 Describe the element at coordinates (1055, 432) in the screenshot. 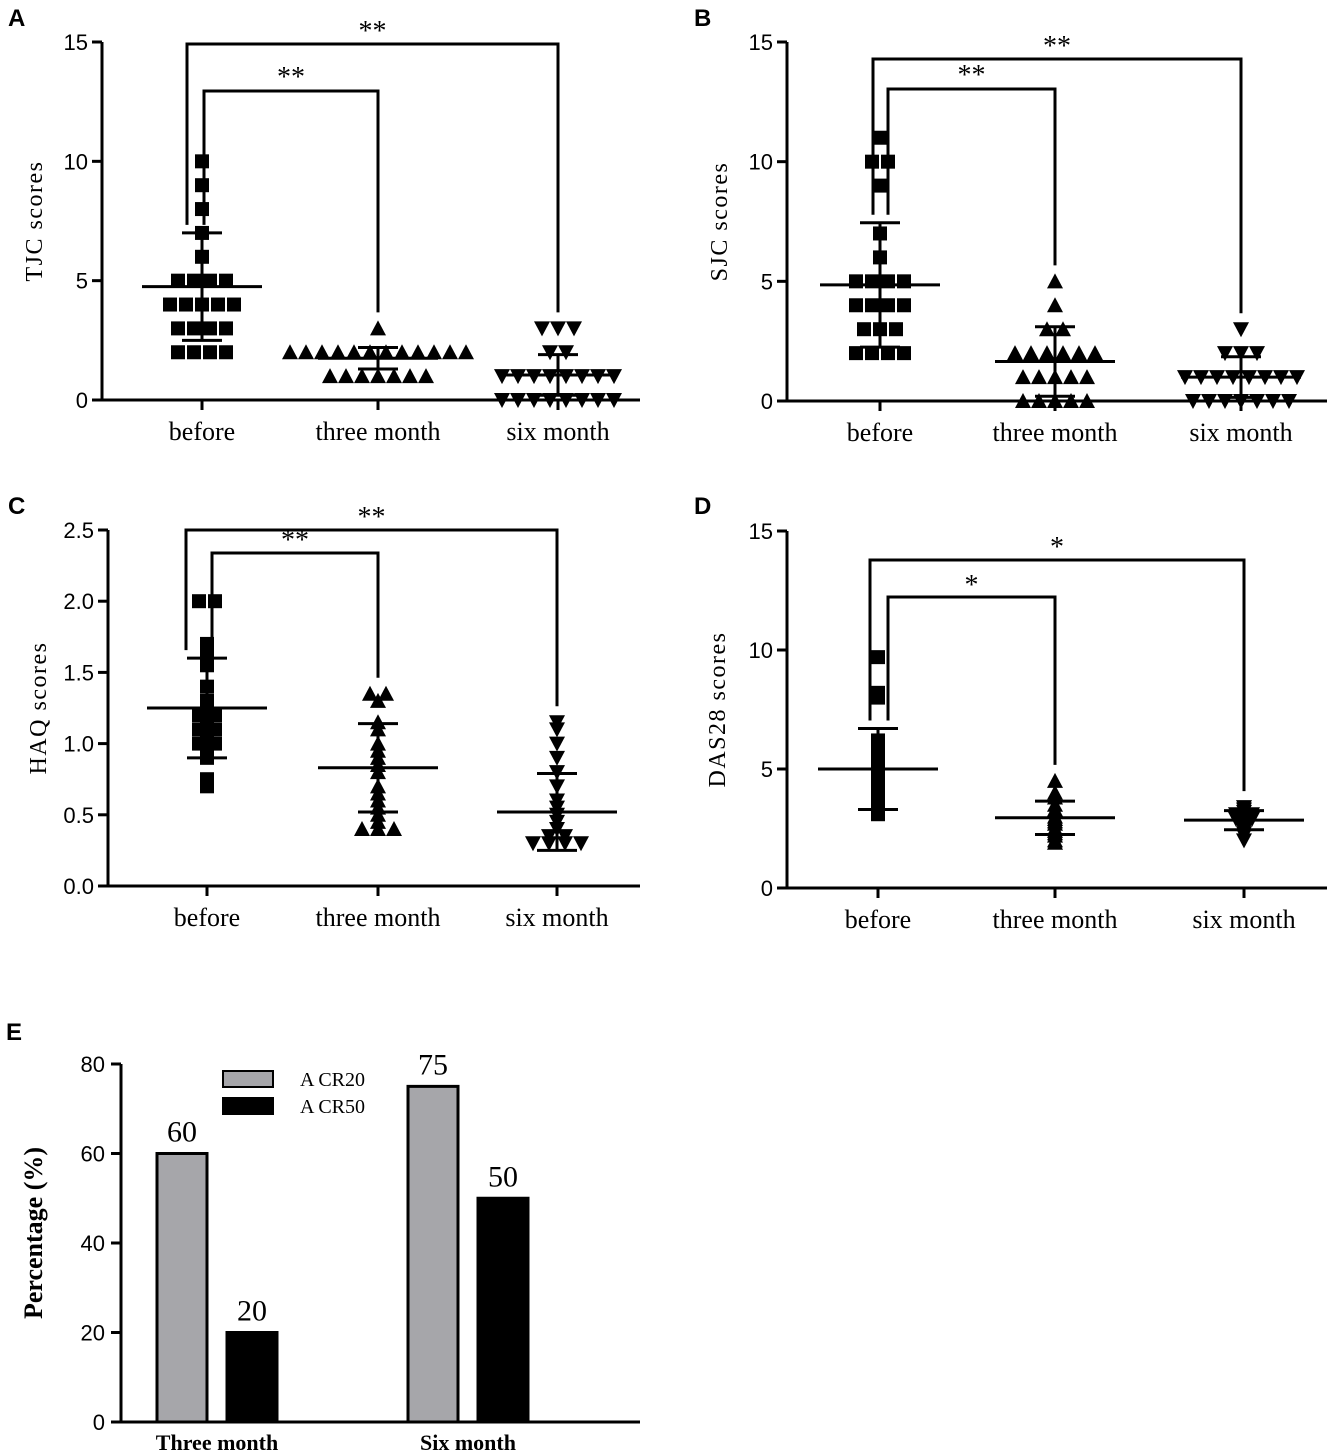

I see `x-tick-label: three month` at that location.